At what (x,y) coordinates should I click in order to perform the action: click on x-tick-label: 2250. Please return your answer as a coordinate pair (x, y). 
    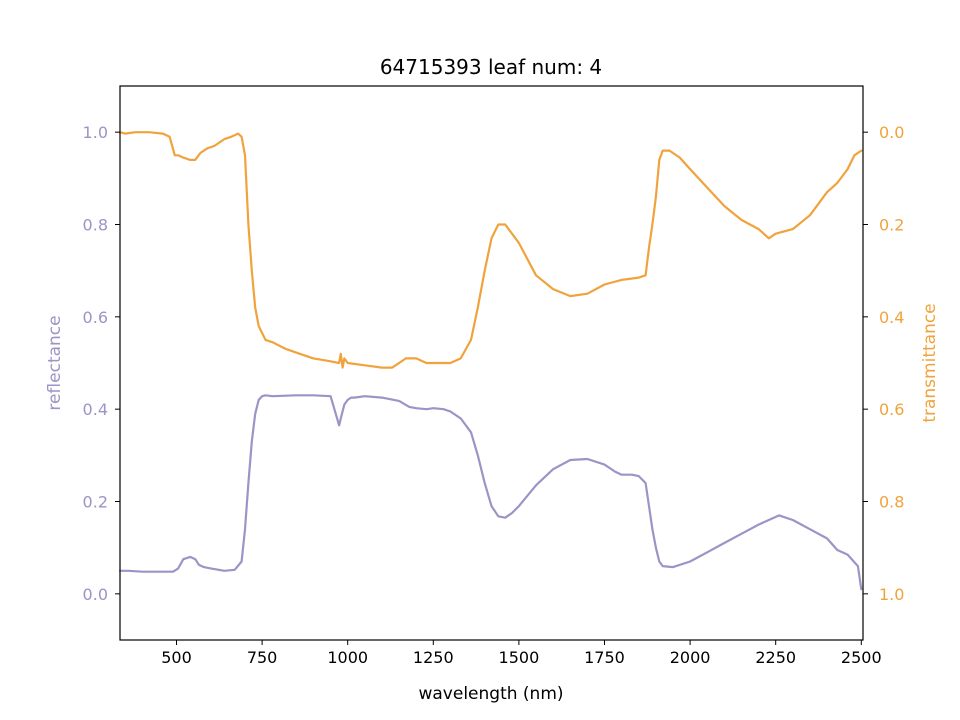
    Looking at the image, I should click on (775, 657).